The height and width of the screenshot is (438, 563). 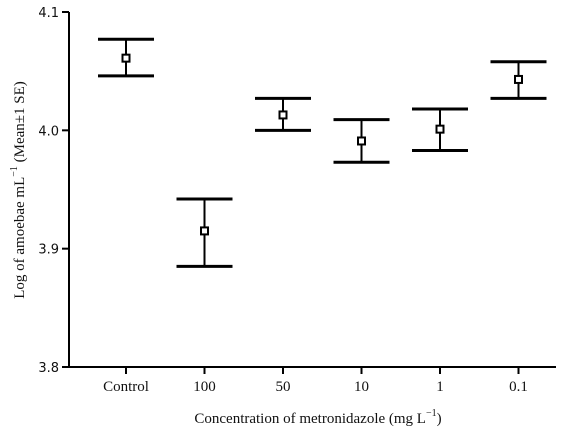 What do you see at coordinates (204, 387) in the screenshot?
I see `x-tick-label: 100` at bounding box center [204, 387].